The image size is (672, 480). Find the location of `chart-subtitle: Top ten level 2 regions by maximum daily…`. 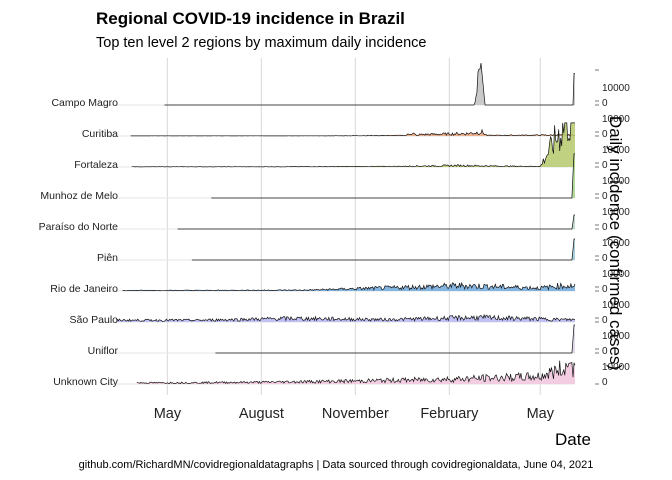

chart-subtitle: Top ten level 2 regions by maximum daily… is located at coordinates (261, 43).